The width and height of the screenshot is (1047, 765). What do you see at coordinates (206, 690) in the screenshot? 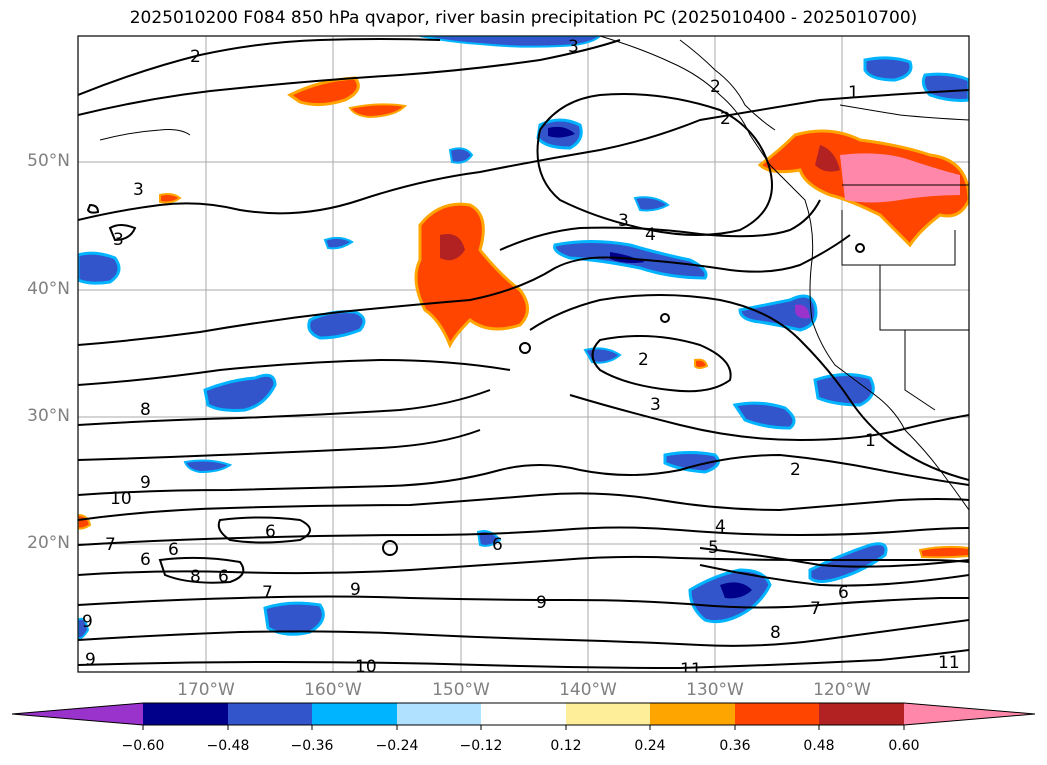
I see `lon-label-170w: 170°W` at bounding box center [206, 690].